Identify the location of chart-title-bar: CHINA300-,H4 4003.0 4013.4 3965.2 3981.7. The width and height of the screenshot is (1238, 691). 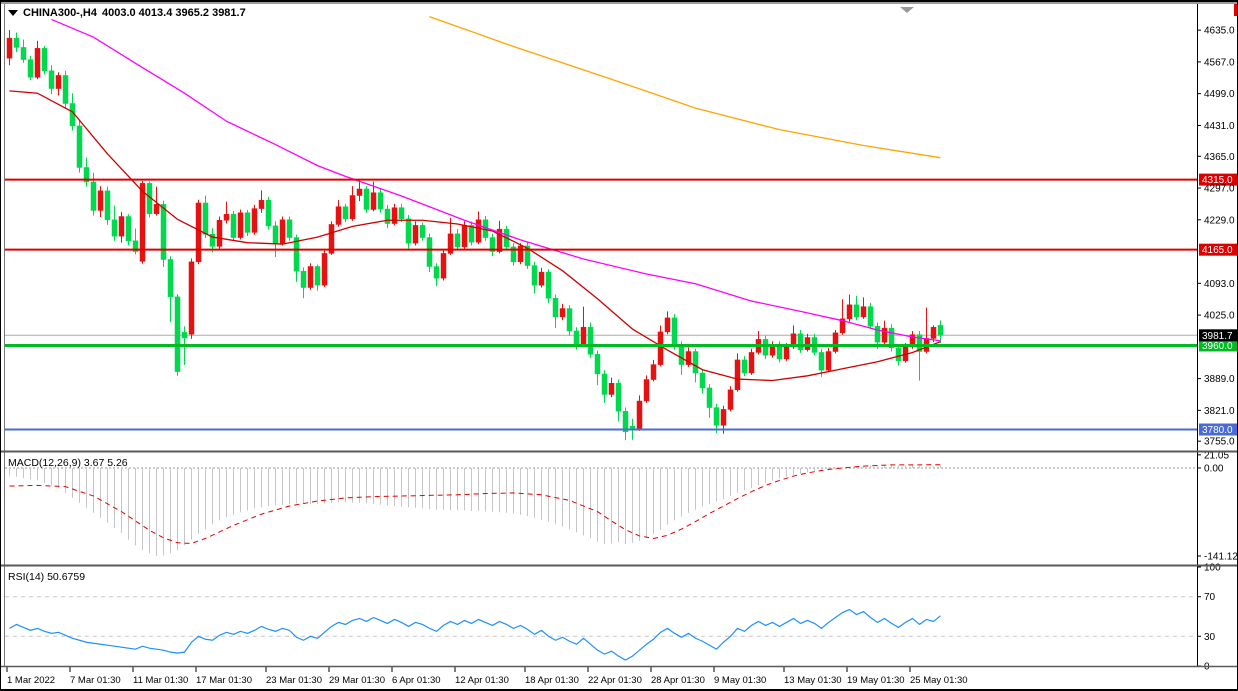
(127, 13).